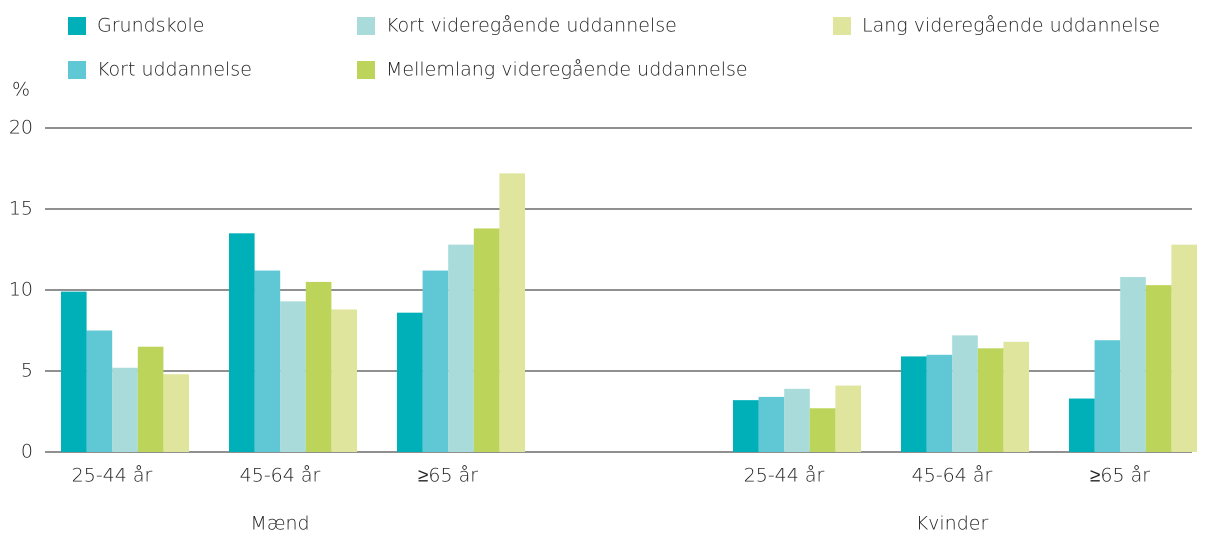  Describe the element at coordinates (27, 452) in the screenshot. I see `y-tick-label: 0` at that location.